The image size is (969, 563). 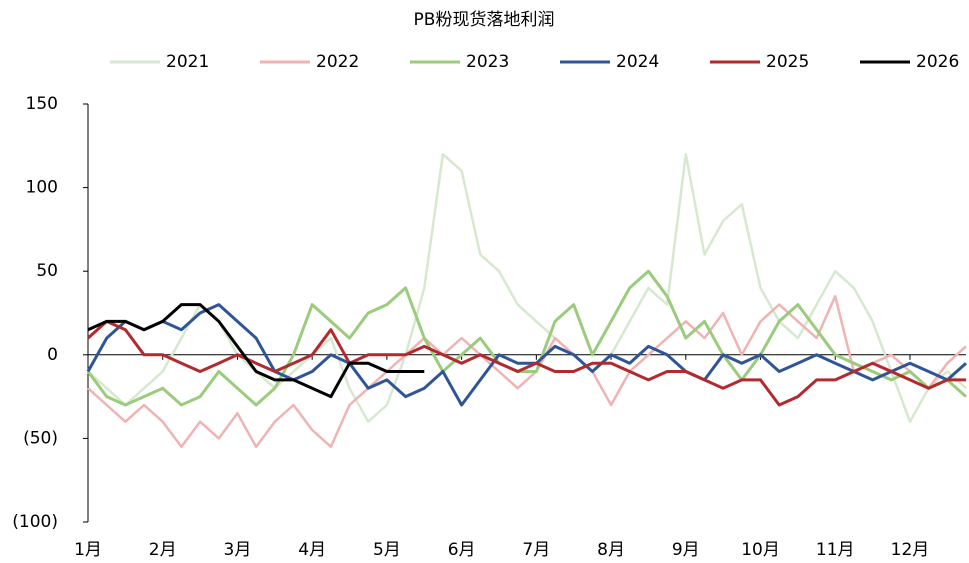 I want to click on x-tick-label: 6月, so click(x=462, y=550).